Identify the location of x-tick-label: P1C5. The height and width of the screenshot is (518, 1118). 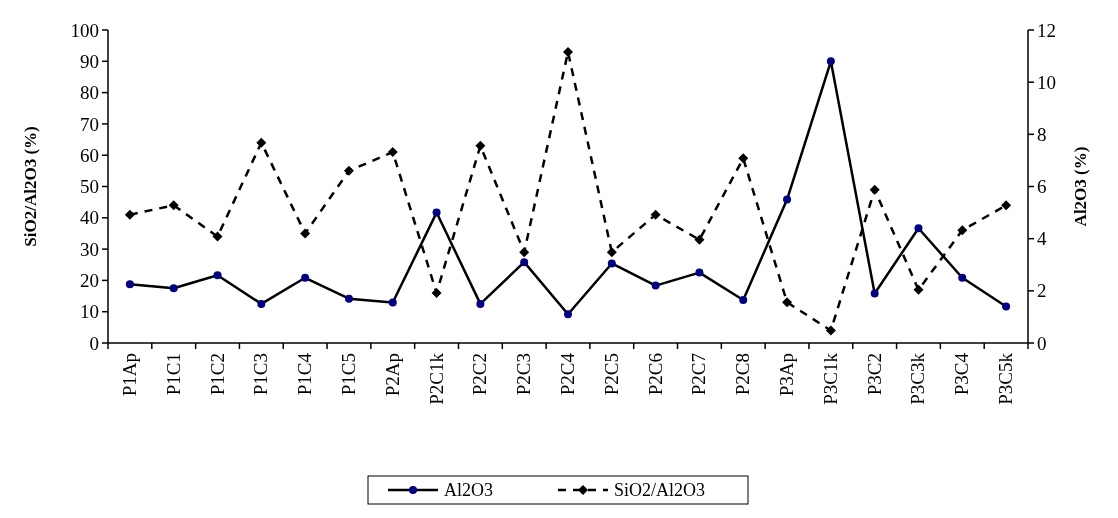
(348, 374).